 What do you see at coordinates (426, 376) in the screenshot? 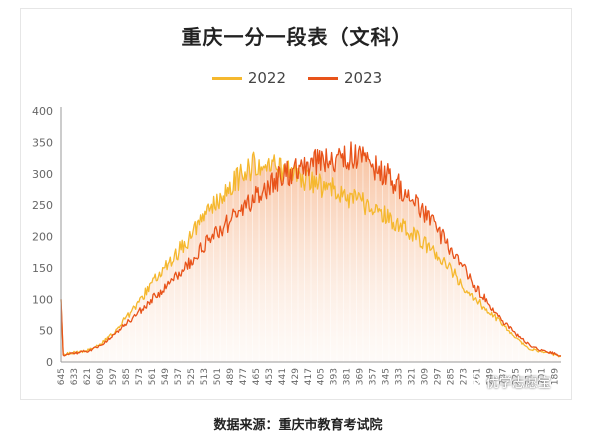
I see `x-tick-label: 309` at bounding box center [426, 376].